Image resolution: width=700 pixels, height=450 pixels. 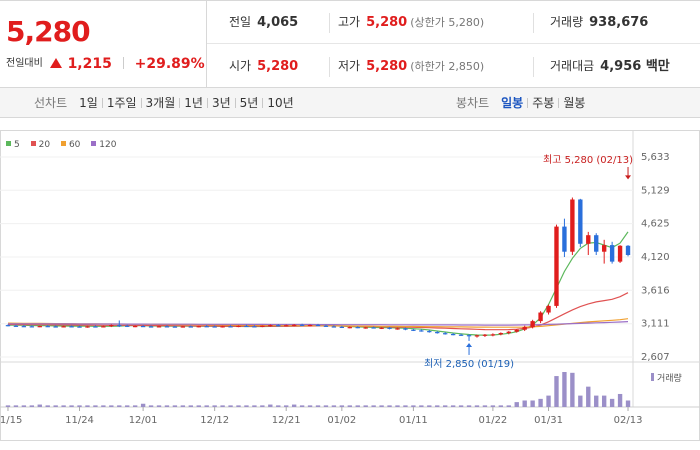 I want to click on volume-legend-label: 거래량, so click(x=669, y=378).